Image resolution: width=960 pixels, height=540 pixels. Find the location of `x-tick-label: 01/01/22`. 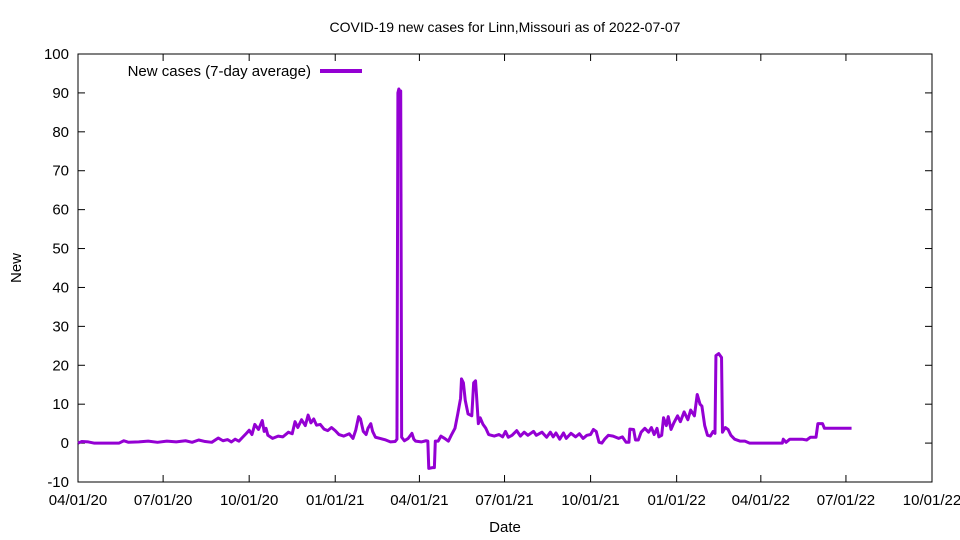

x-tick-label: 01/01/22 is located at coordinates (676, 500).